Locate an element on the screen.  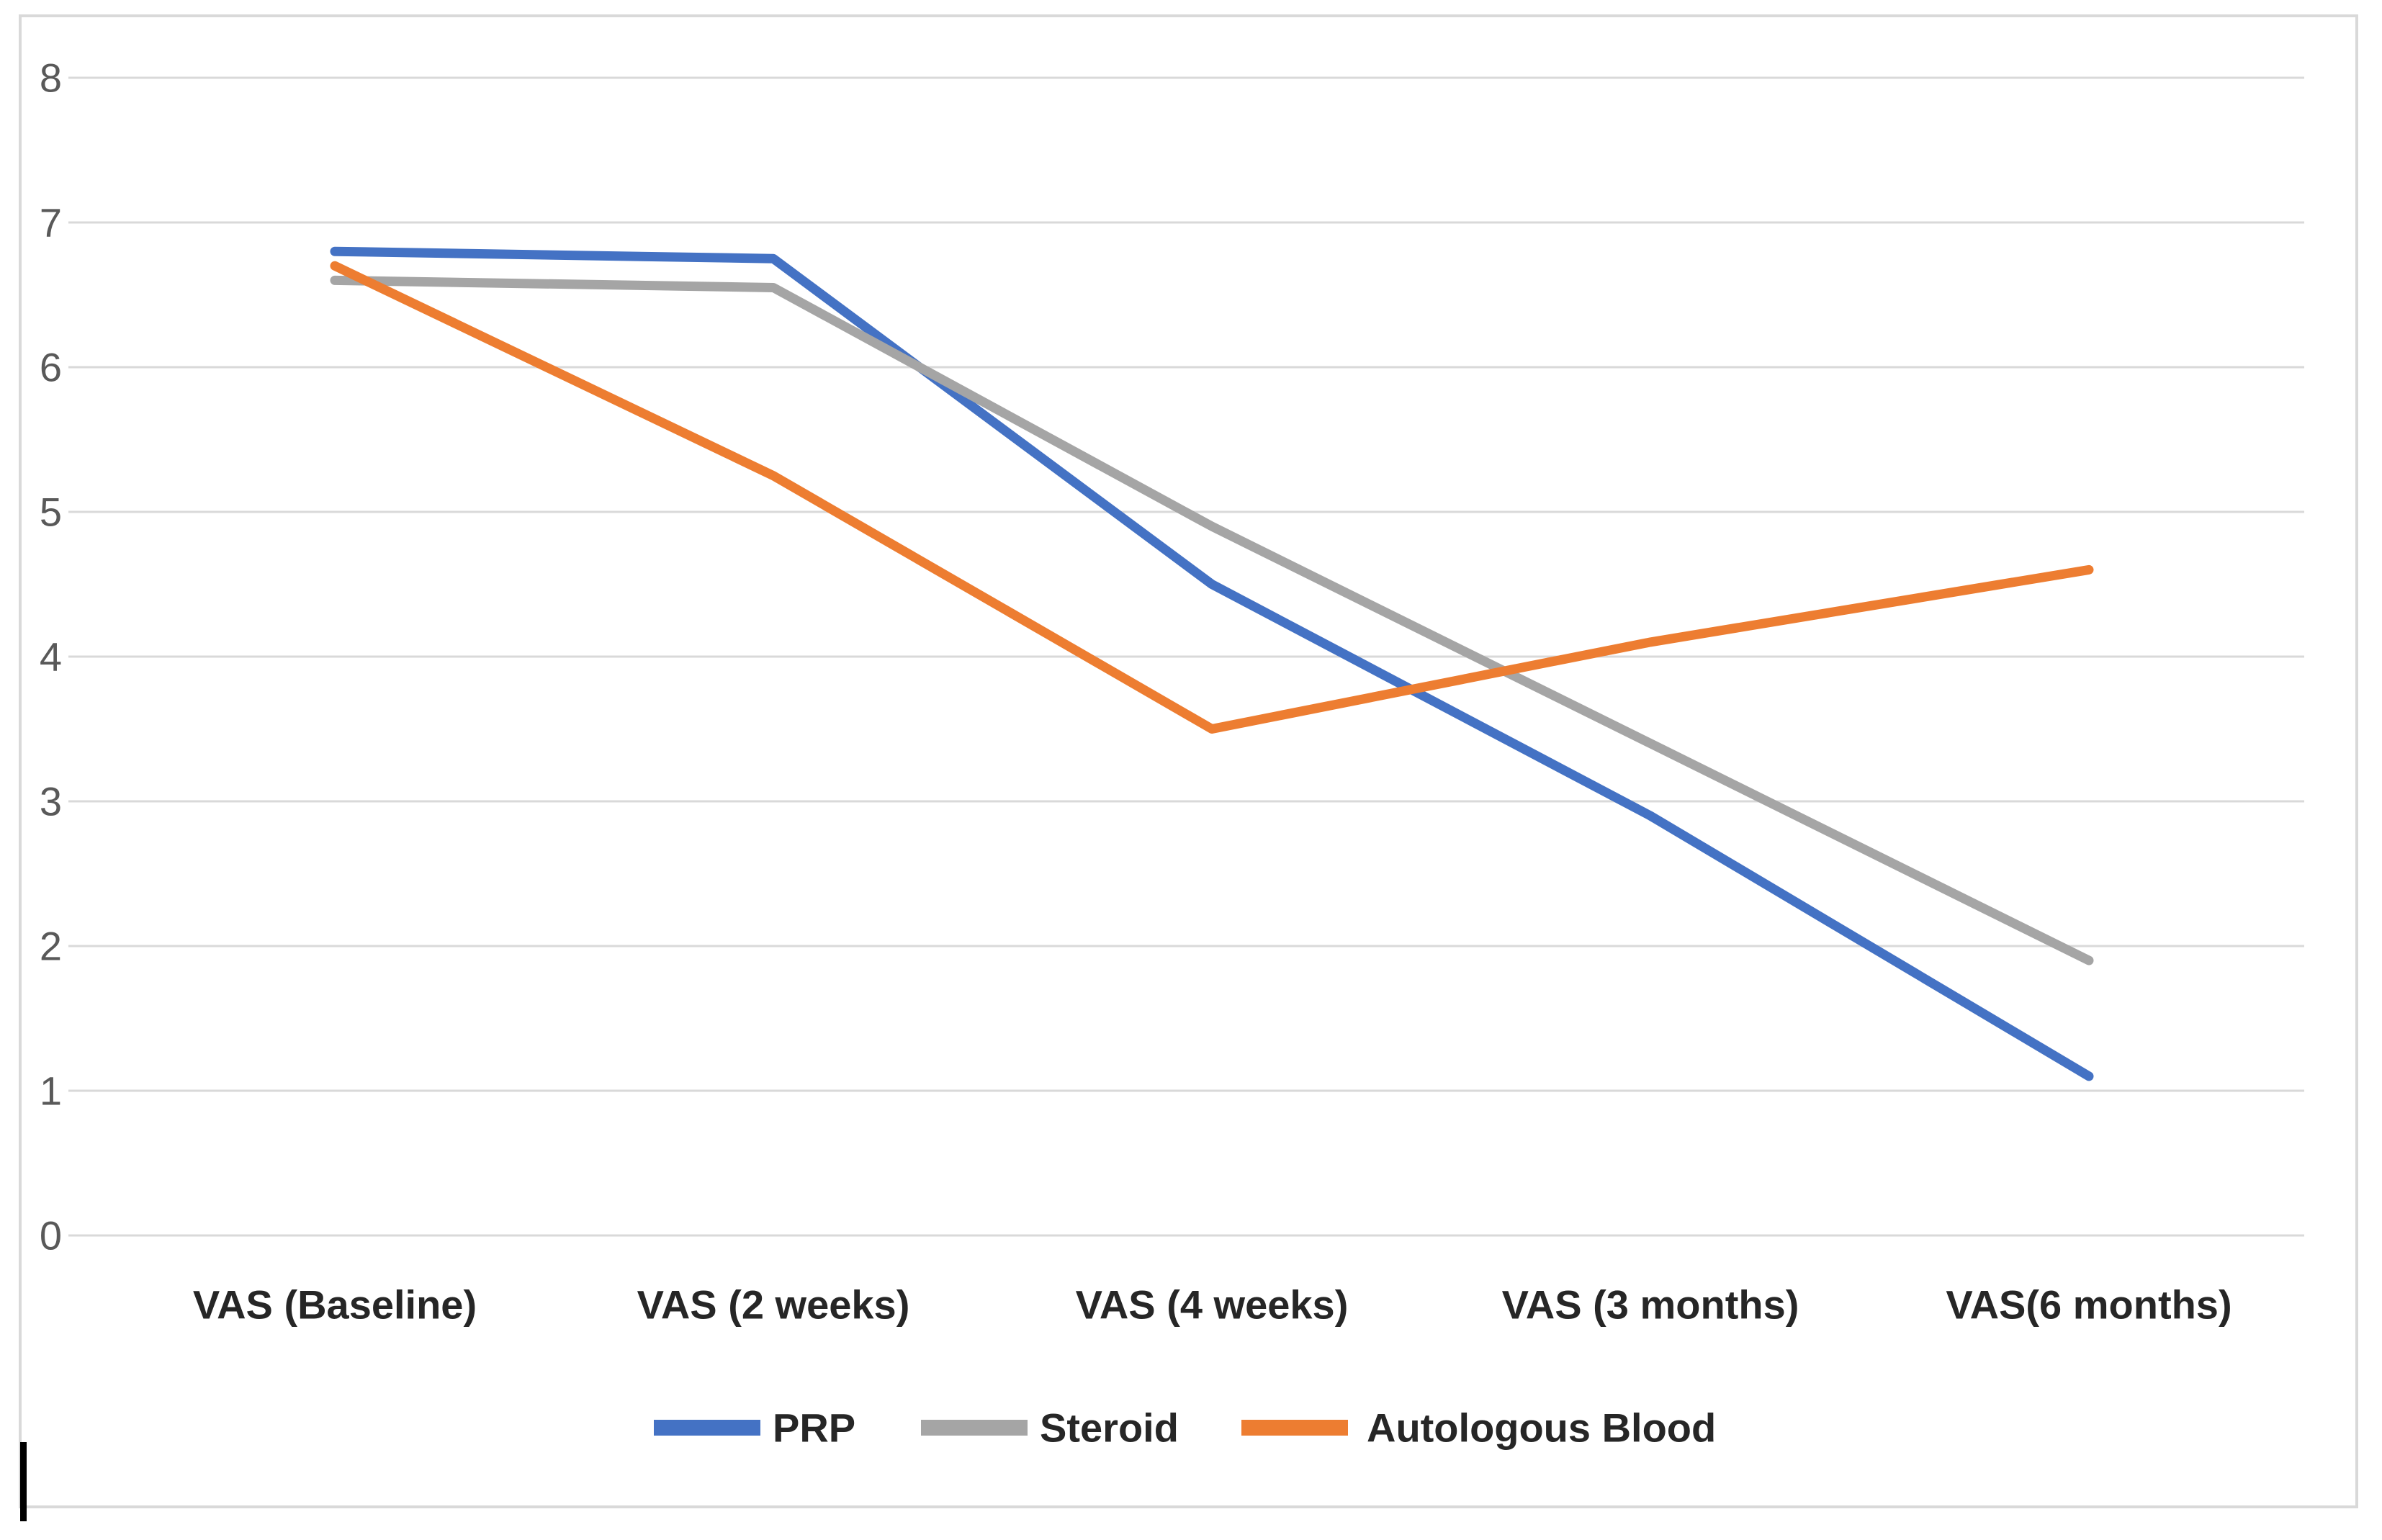
legend-swatch-autologous-blood is located at coordinates (1295, 1428).